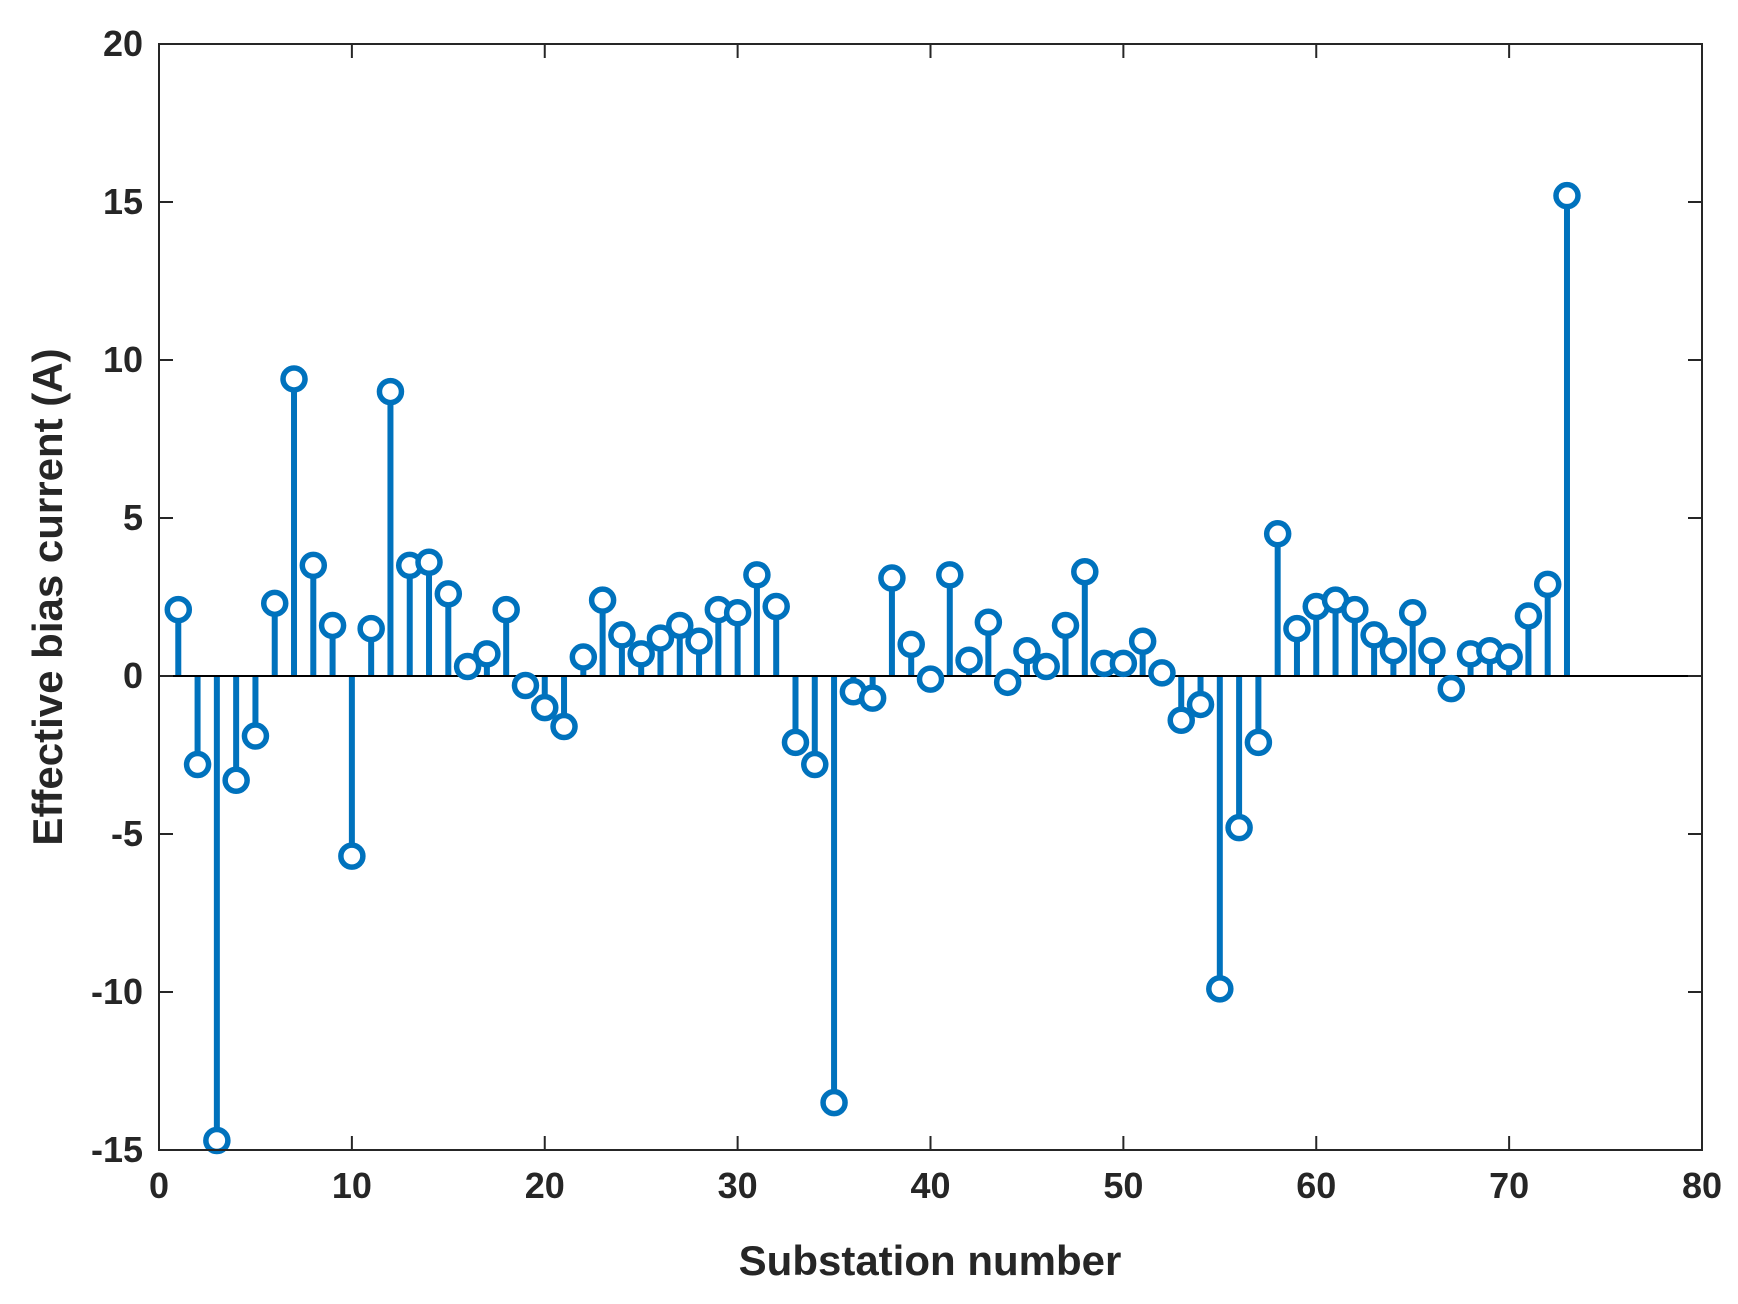 Image resolution: width=1738 pixels, height=1304 pixels. What do you see at coordinates (133, 517) in the screenshot?
I see `y-tick-label: 5` at bounding box center [133, 517].